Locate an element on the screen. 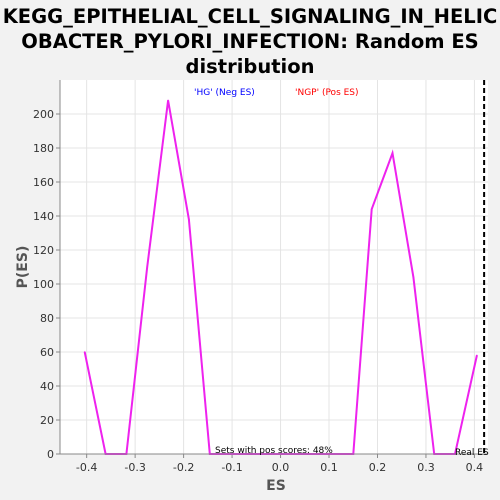 The height and width of the screenshot is (500, 500). x-tick-label: -0.1 is located at coordinates (231, 467).